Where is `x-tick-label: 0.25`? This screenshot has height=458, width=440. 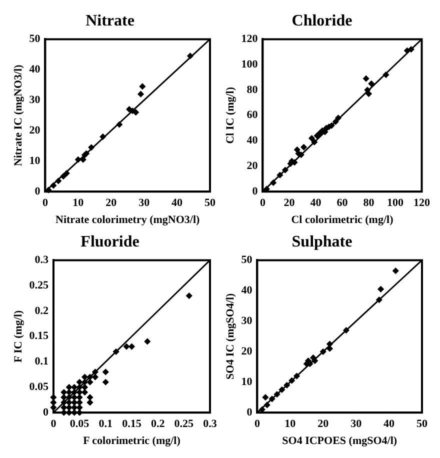 x-tick-label: 0.25 is located at coordinates (184, 424).